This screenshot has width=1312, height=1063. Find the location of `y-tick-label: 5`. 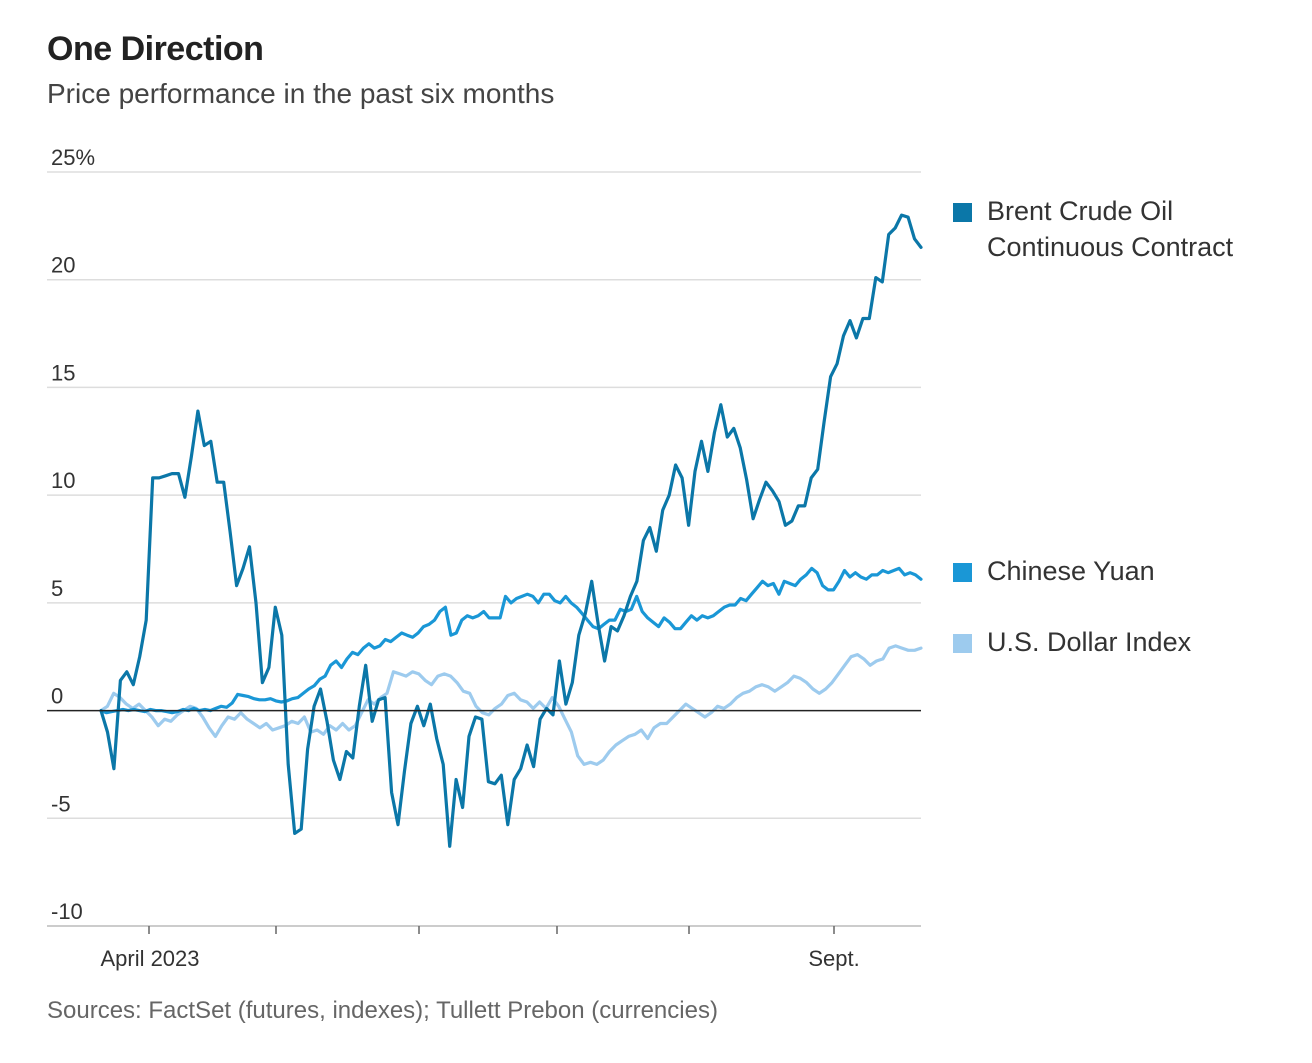

y-tick-label: 5 is located at coordinates (57, 588).